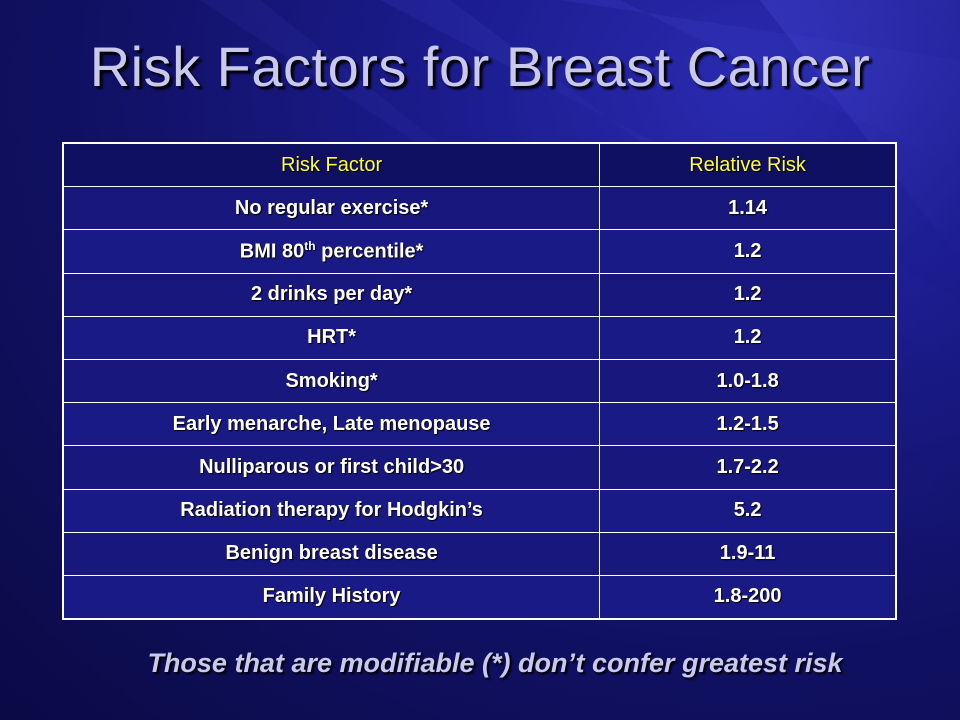  I want to click on table-row: HRT* 1.2, so click(479, 337).